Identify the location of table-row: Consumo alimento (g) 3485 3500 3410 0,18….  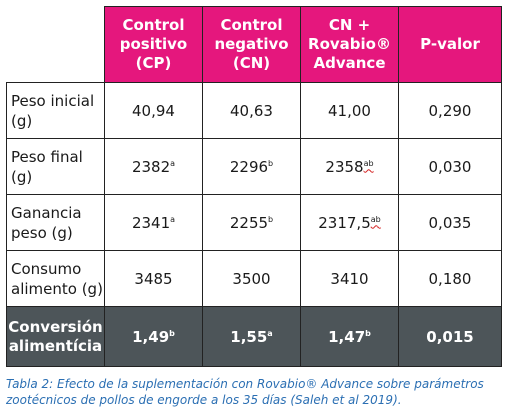
(254, 278).